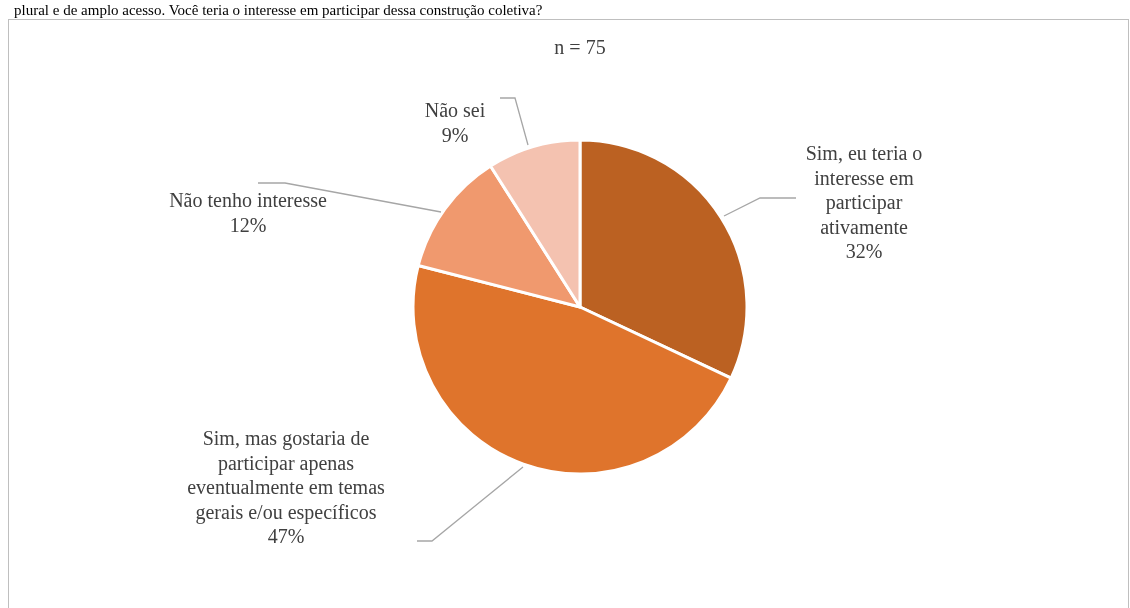 This screenshot has height=608, width=1130. Describe the element at coordinates (864, 190) in the screenshot. I see `slice-label: Sim, eu teria o interesse em participar ativamente` at that location.